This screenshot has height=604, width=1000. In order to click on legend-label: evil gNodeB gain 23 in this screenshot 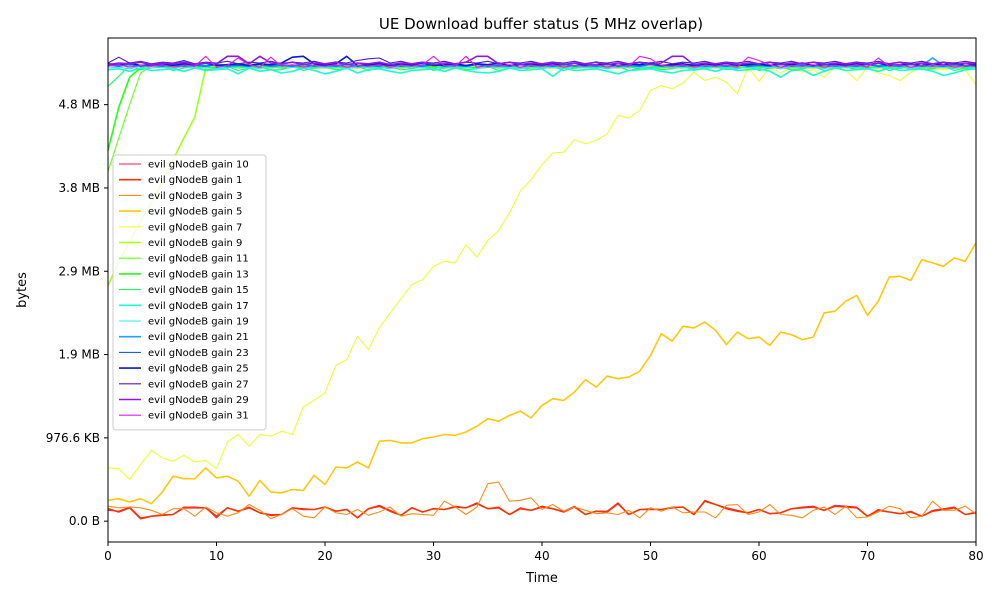, I will do `click(198, 353)`.